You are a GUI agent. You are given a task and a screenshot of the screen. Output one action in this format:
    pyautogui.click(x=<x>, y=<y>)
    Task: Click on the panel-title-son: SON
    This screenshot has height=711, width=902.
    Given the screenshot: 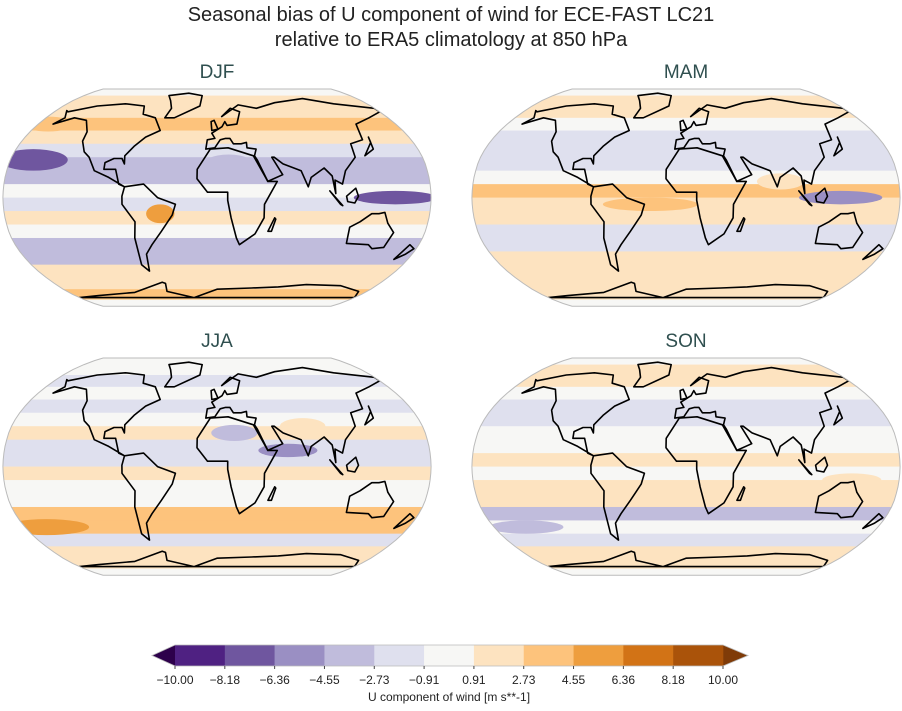 What is the action you would take?
    pyautogui.click(x=685, y=341)
    